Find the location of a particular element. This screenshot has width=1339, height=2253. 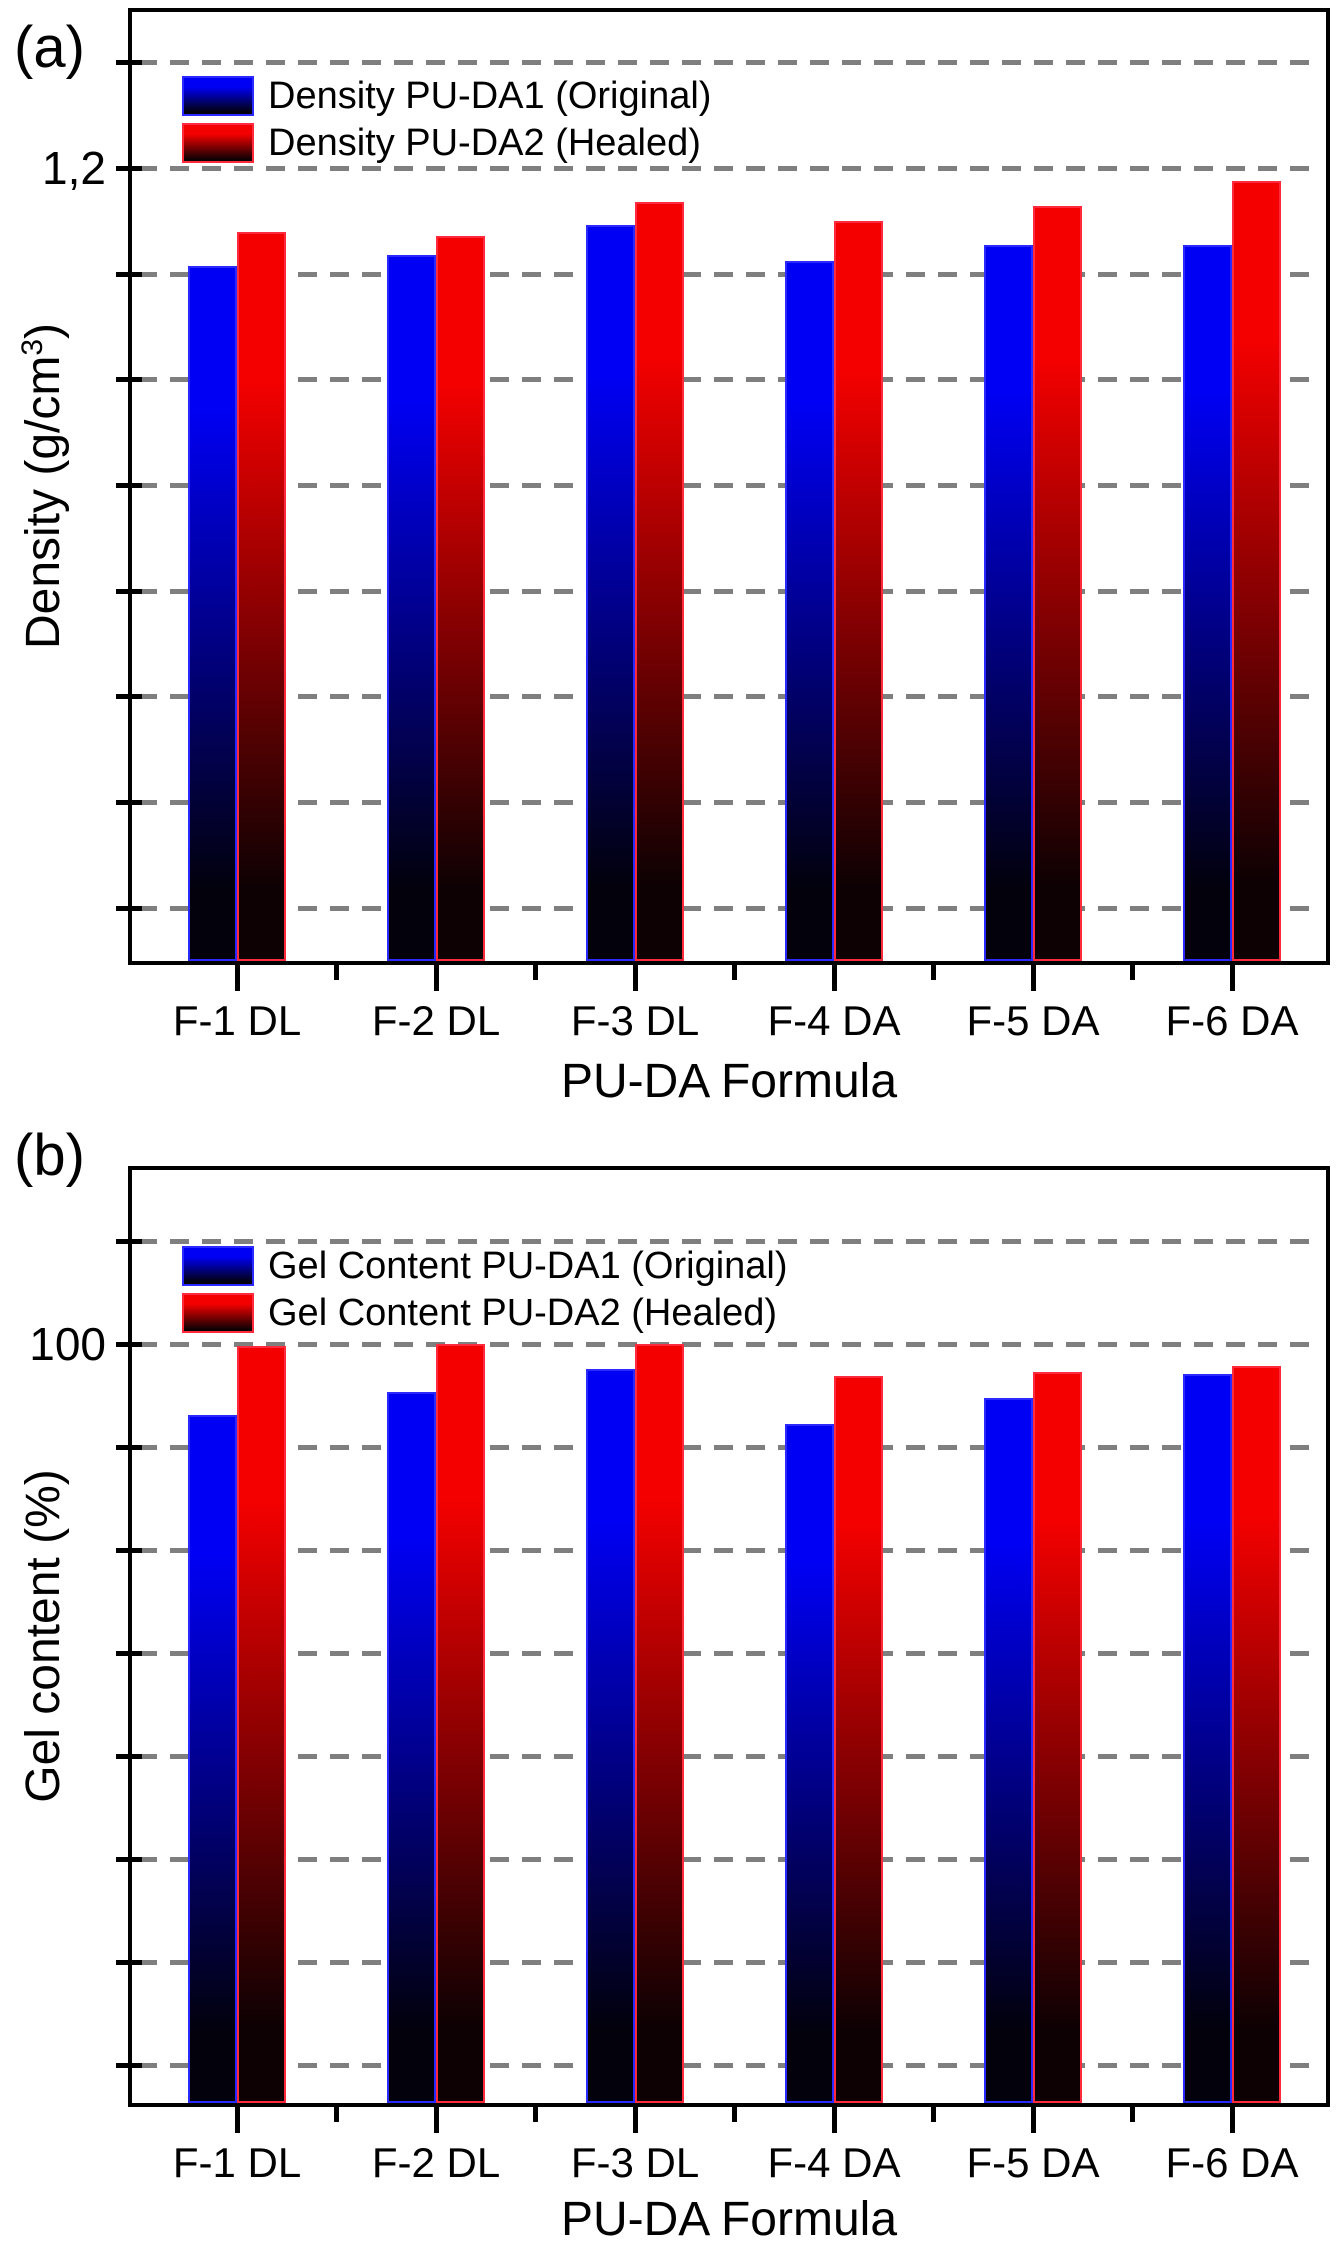

bar-F-6 DA-series1 is located at coordinates (1207, 1738).